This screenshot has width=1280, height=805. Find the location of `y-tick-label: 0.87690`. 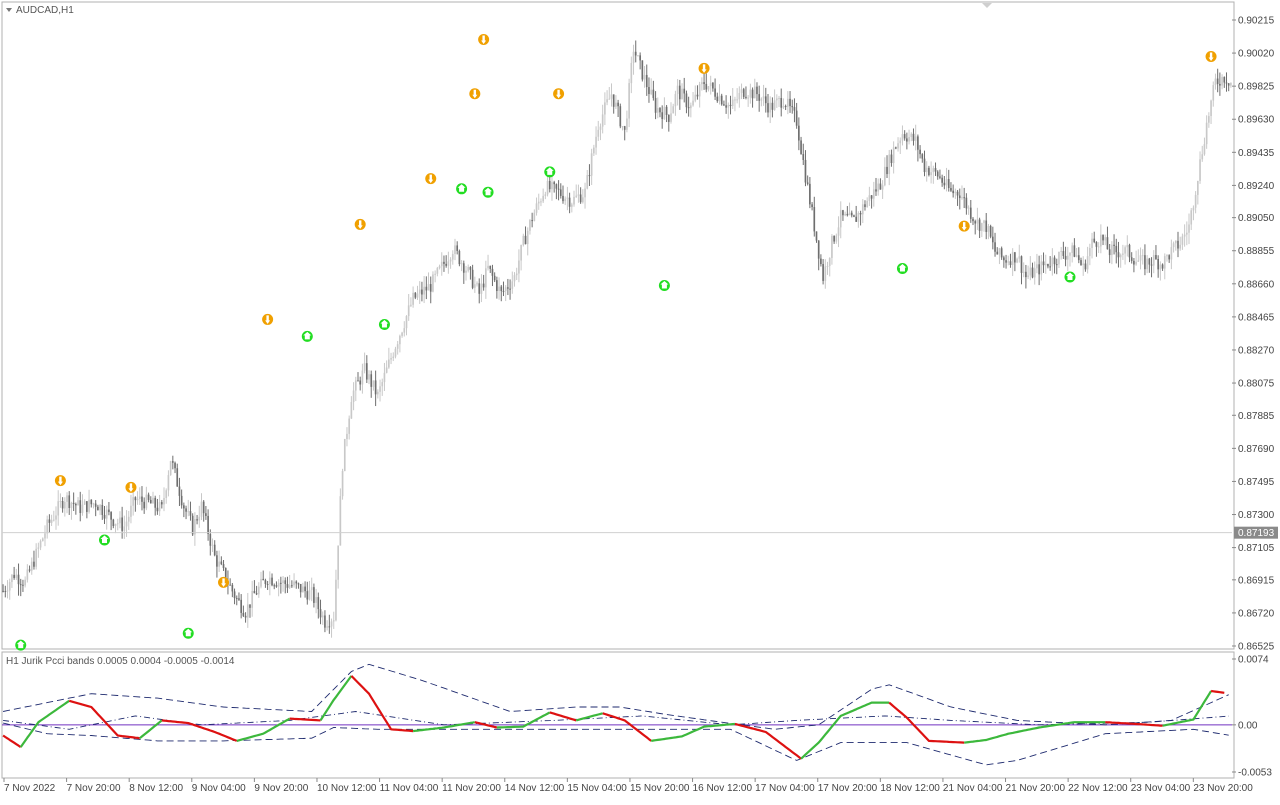

y-tick-label: 0.87690 is located at coordinates (1256, 449).